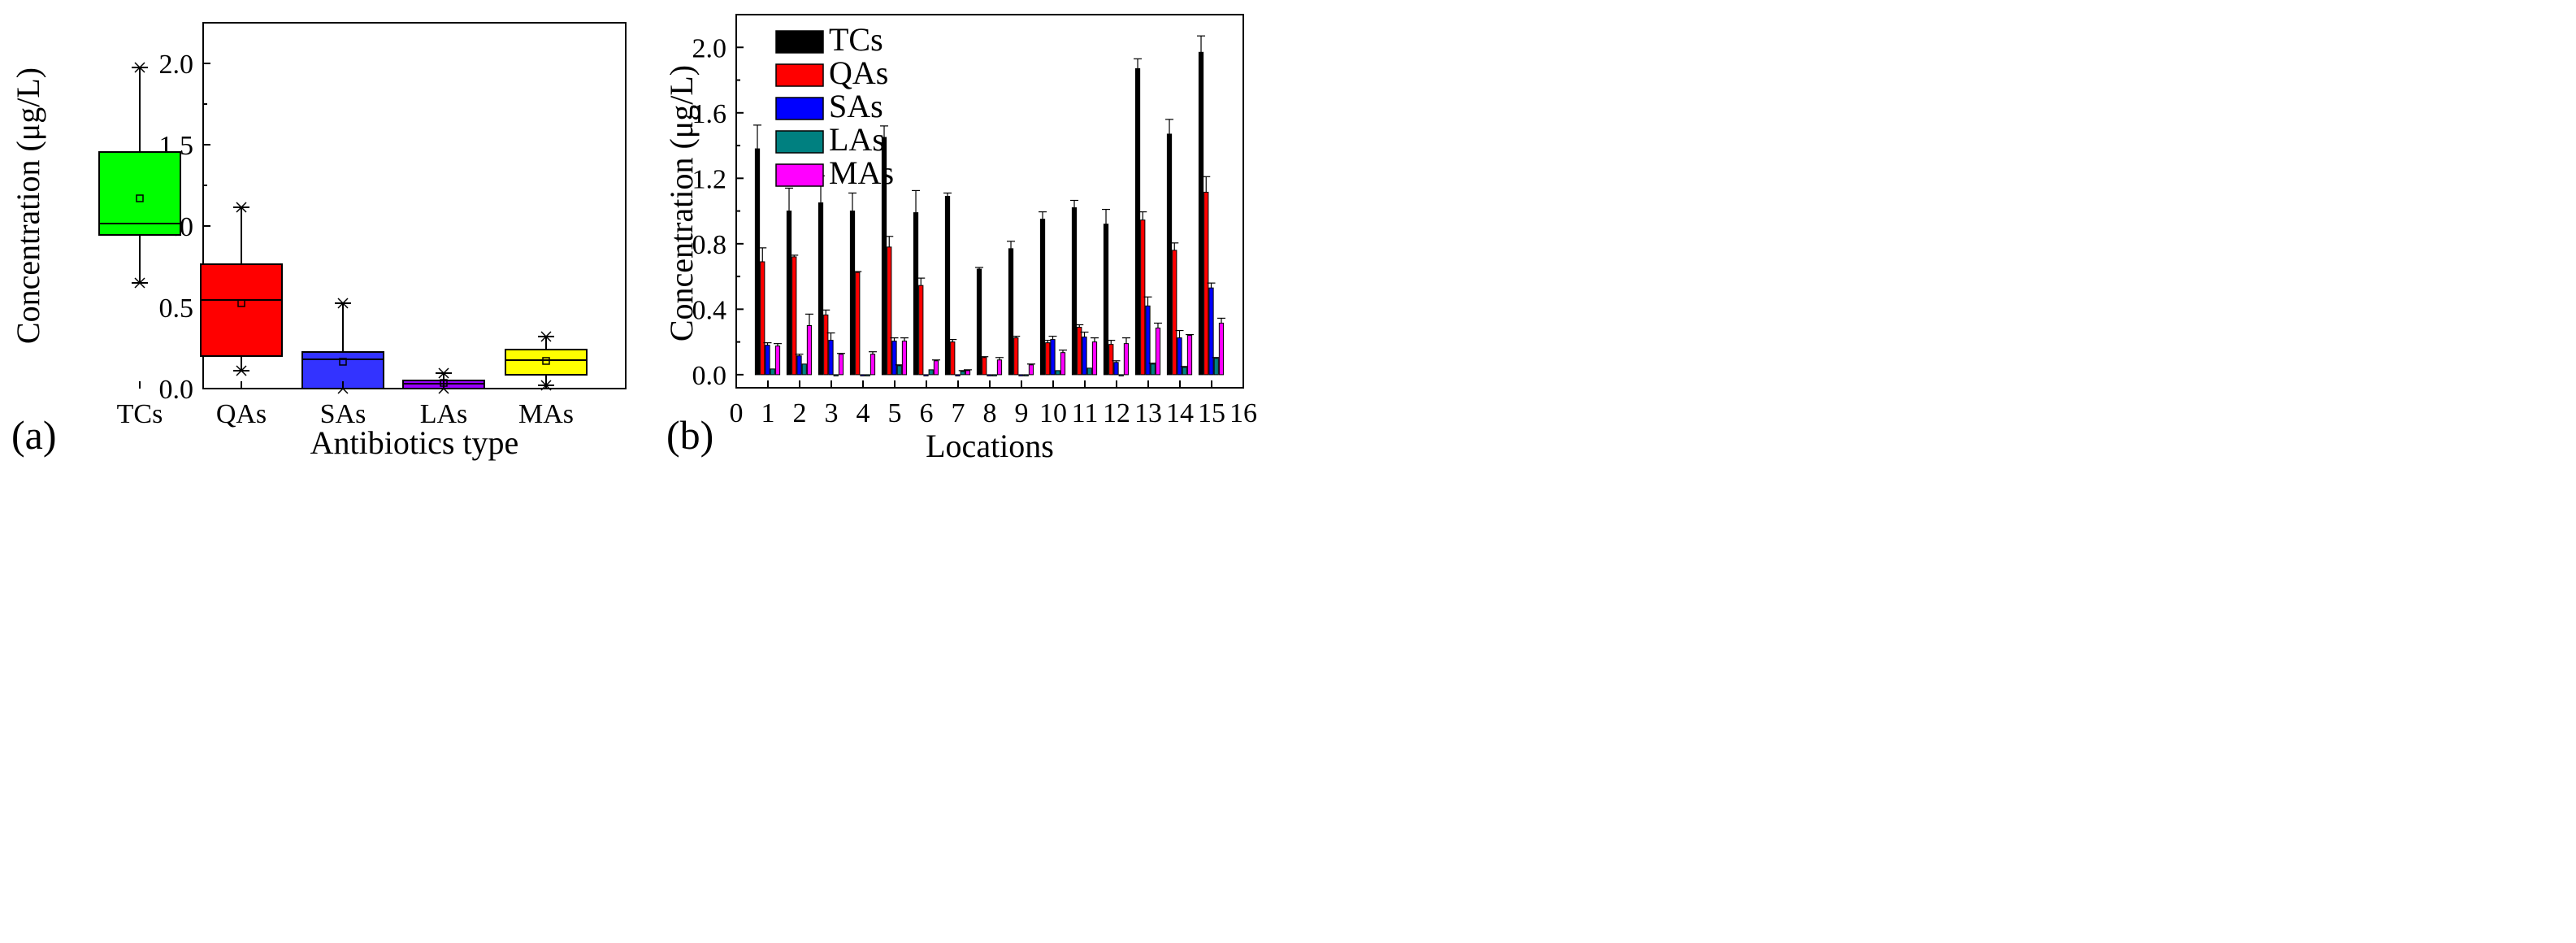  Describe the element at coordinates (709, 245) in the screenshot. I see `panel-b-y-tick-label: 0.8` at that location.